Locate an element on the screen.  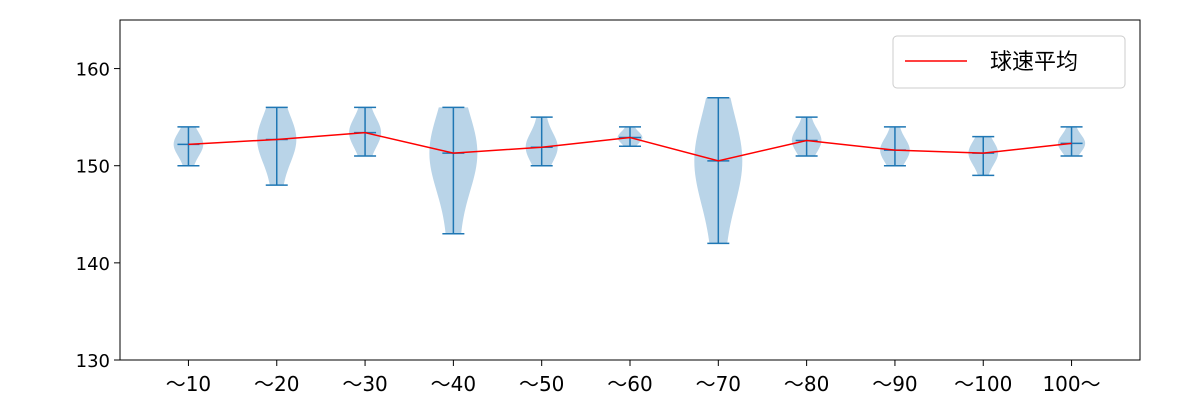
y-tick-label: 140 is located at coordinates (93, 264).